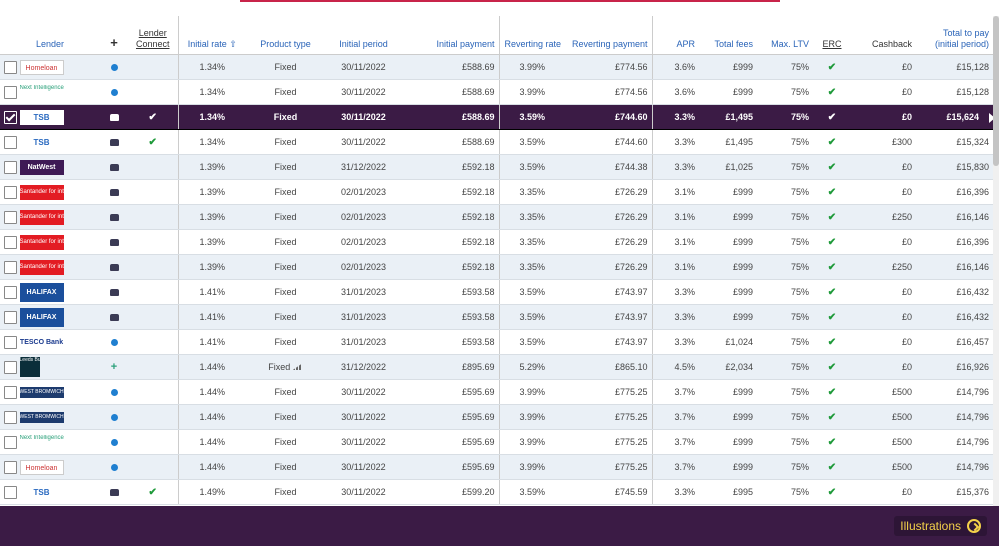 Image resolution: width=999 pixels, height=546 pixels. Describe the element at coordinates (50, 267) in the screenshot. I see `lender-cell: Santander for intermediaries` at that location.